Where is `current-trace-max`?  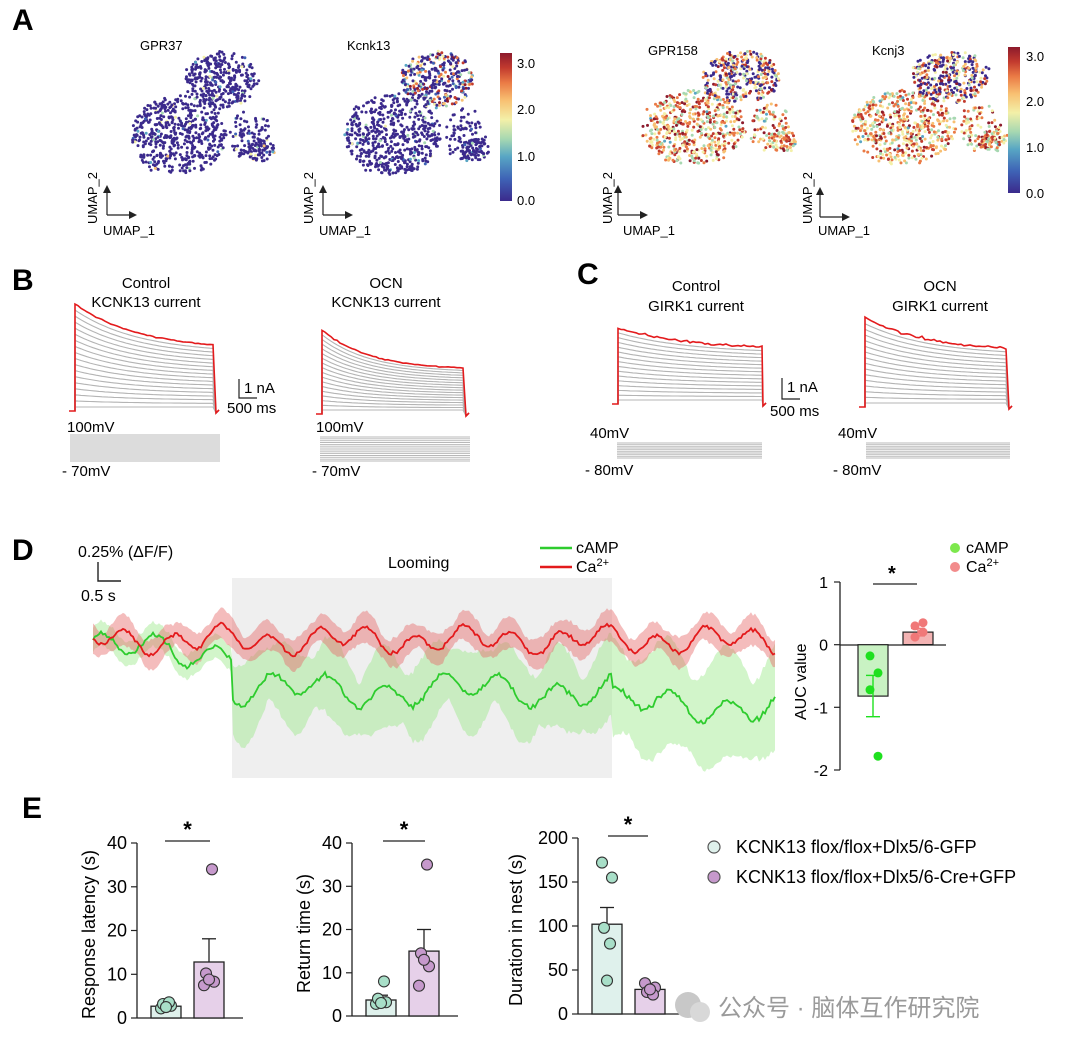
current-trace-max is located at coordinates (936, 363).